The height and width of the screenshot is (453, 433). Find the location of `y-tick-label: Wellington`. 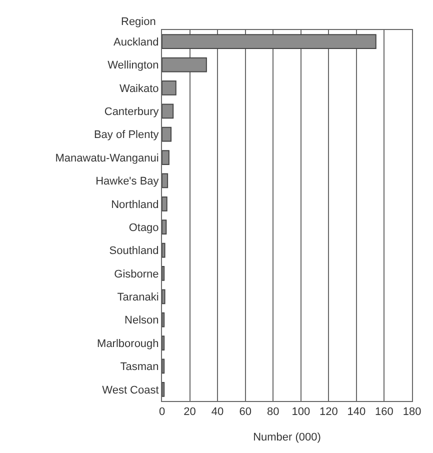

y-tick-label: Wellington is located at coordinates (133, 66).